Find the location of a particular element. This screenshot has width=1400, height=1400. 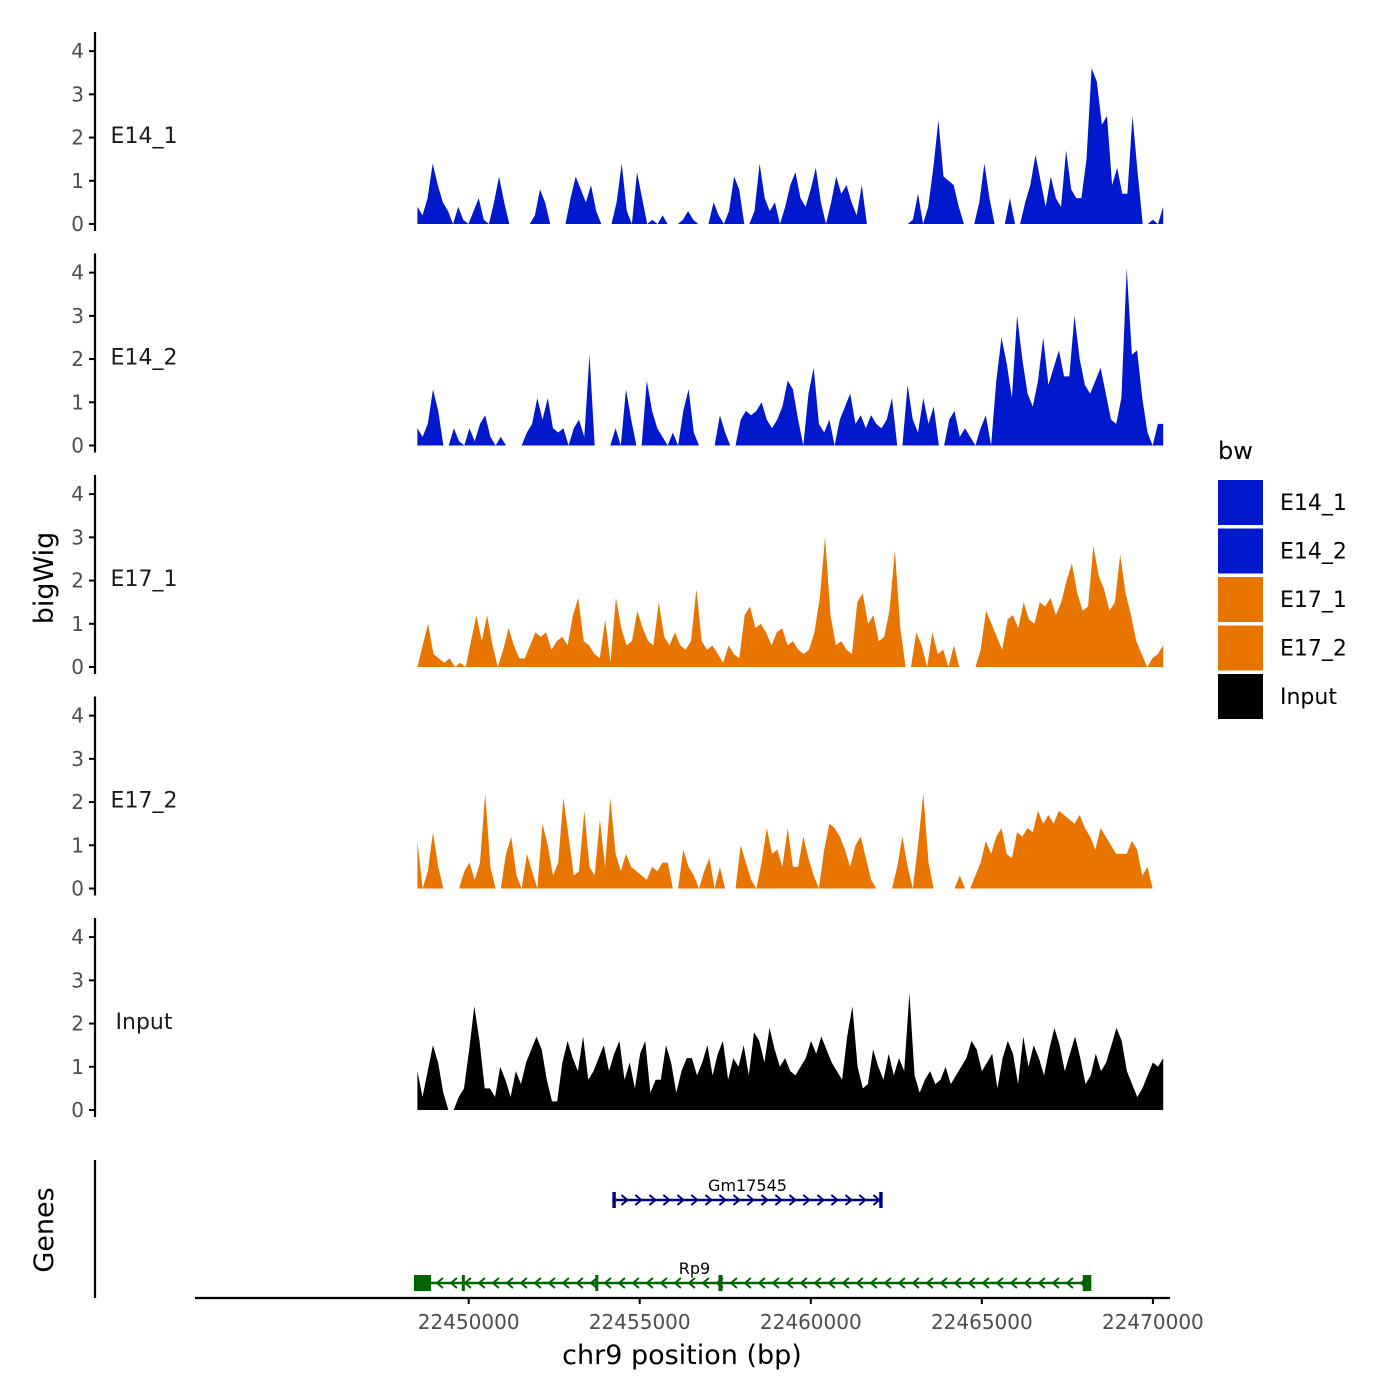

y-axis-title: bigWig is located at coordinates (44, 578).